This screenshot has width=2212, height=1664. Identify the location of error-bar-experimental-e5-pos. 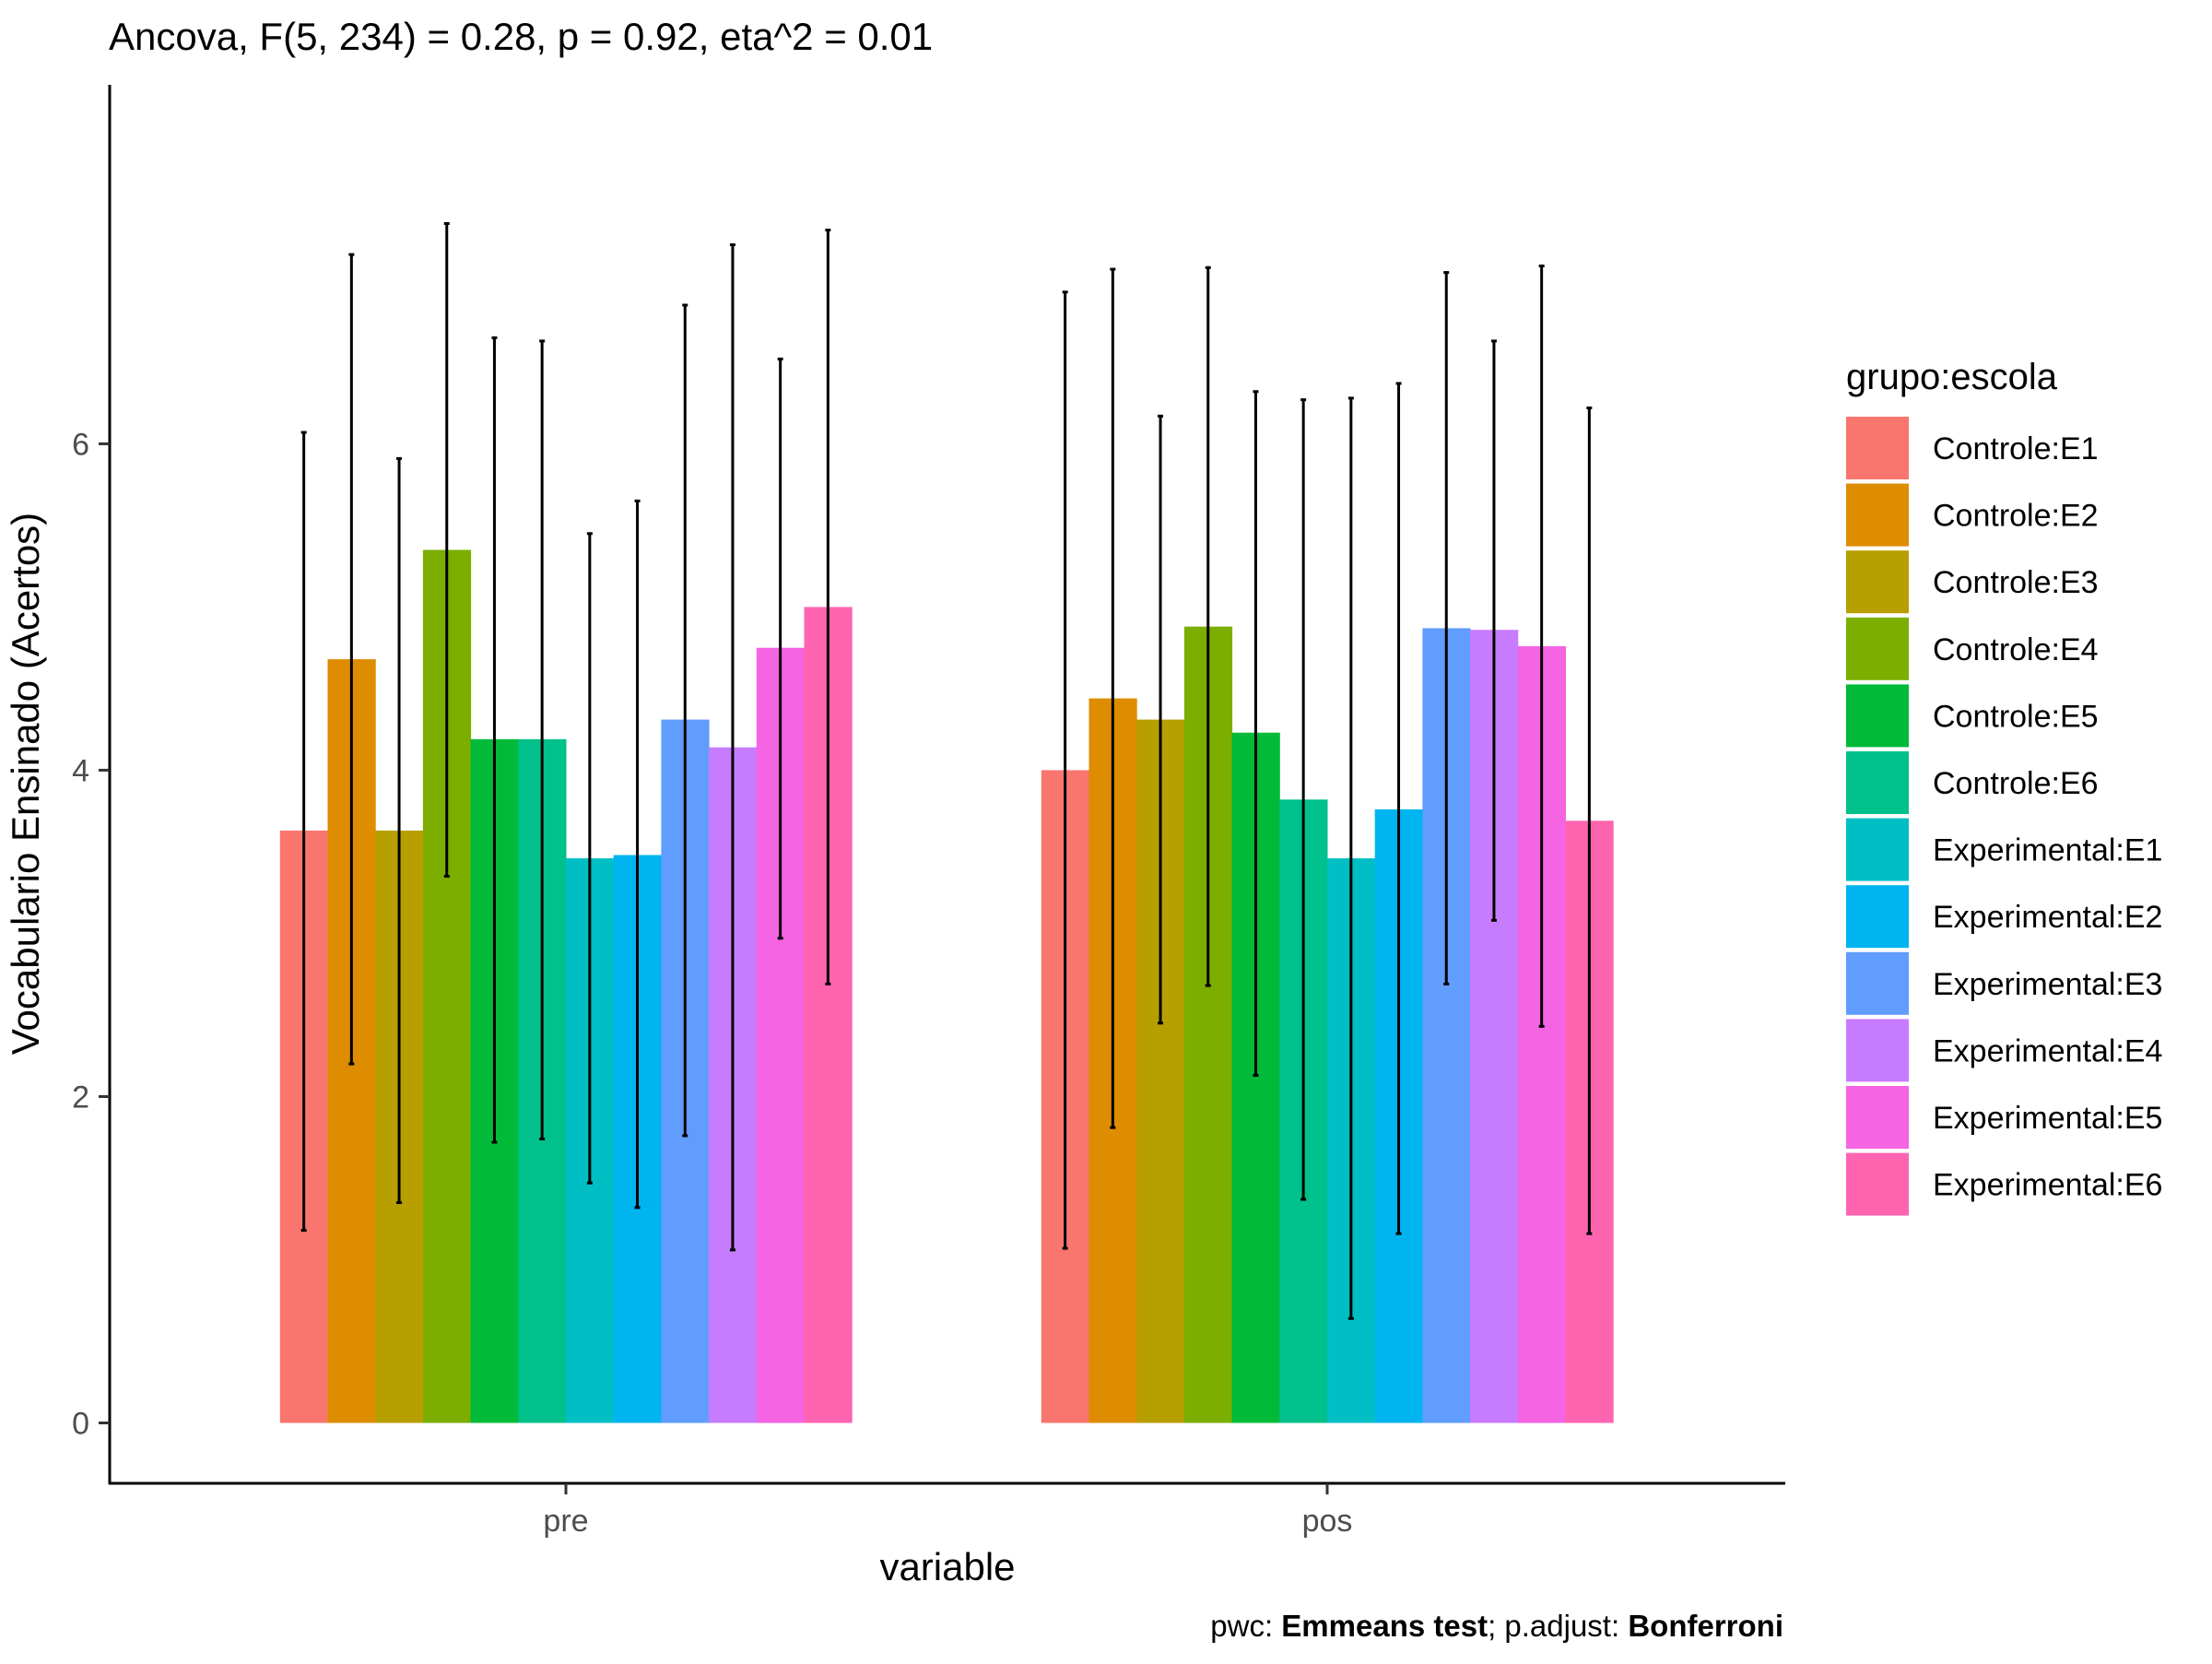
(1541, 646).